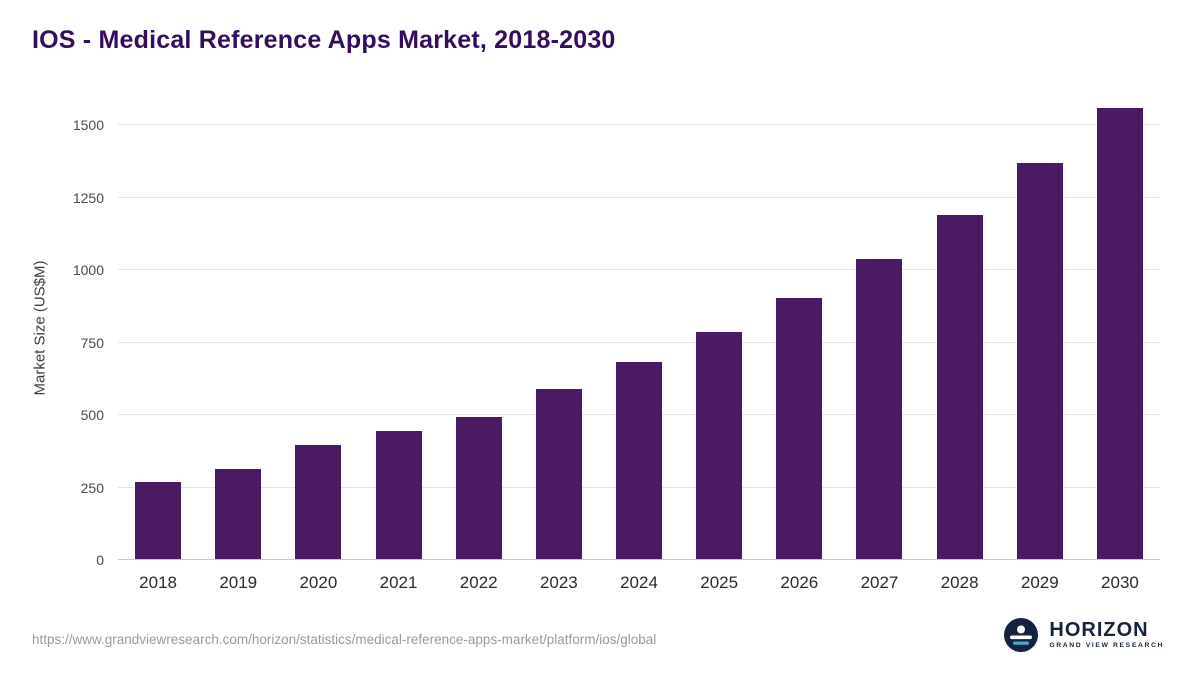 The height and width of the screenshot is (675, 1200). I want to click on brand-text: HORIZON GRAND VIEW RESEARCH, so click(1106, 635).